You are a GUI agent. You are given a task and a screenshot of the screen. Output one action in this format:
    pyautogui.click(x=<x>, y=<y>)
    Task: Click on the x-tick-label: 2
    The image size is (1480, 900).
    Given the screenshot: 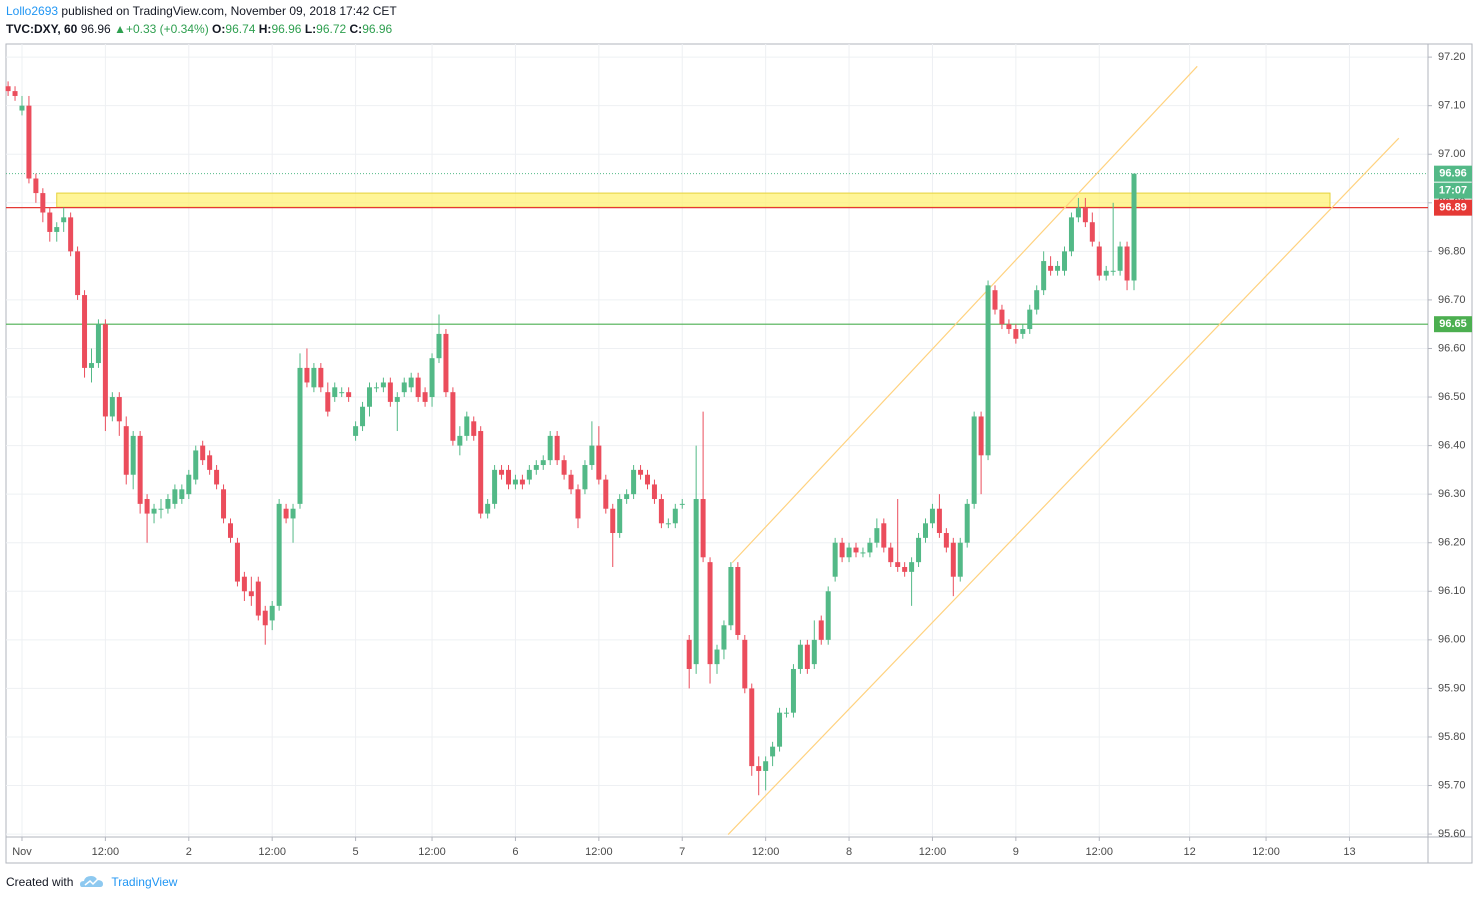 What is the action you would take?
    pyautogui.click(x=189, y=852)
    